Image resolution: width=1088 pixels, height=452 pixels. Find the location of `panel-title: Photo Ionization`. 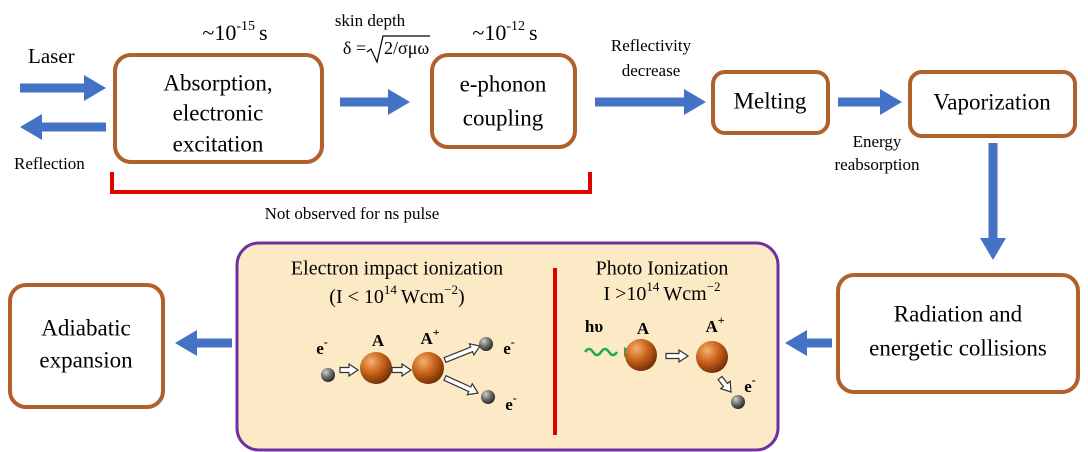

panel-title: Photo Ionization is located at coordinates (662, 269).